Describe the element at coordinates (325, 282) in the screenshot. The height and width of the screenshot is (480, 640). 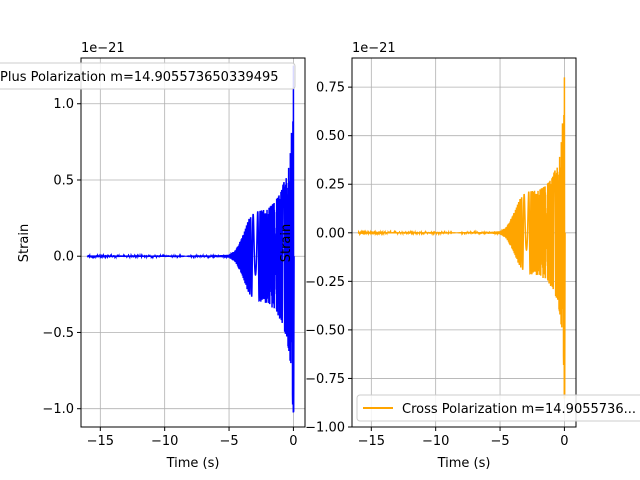
I see `y-tick-label: −0.25` at that location.